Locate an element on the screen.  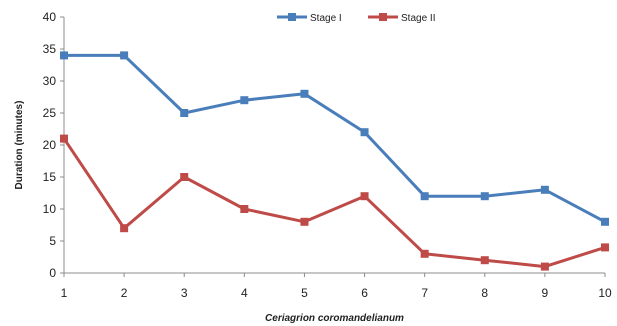
y-axis-title: Duration (minutes) is located at coordinates (19, 145).